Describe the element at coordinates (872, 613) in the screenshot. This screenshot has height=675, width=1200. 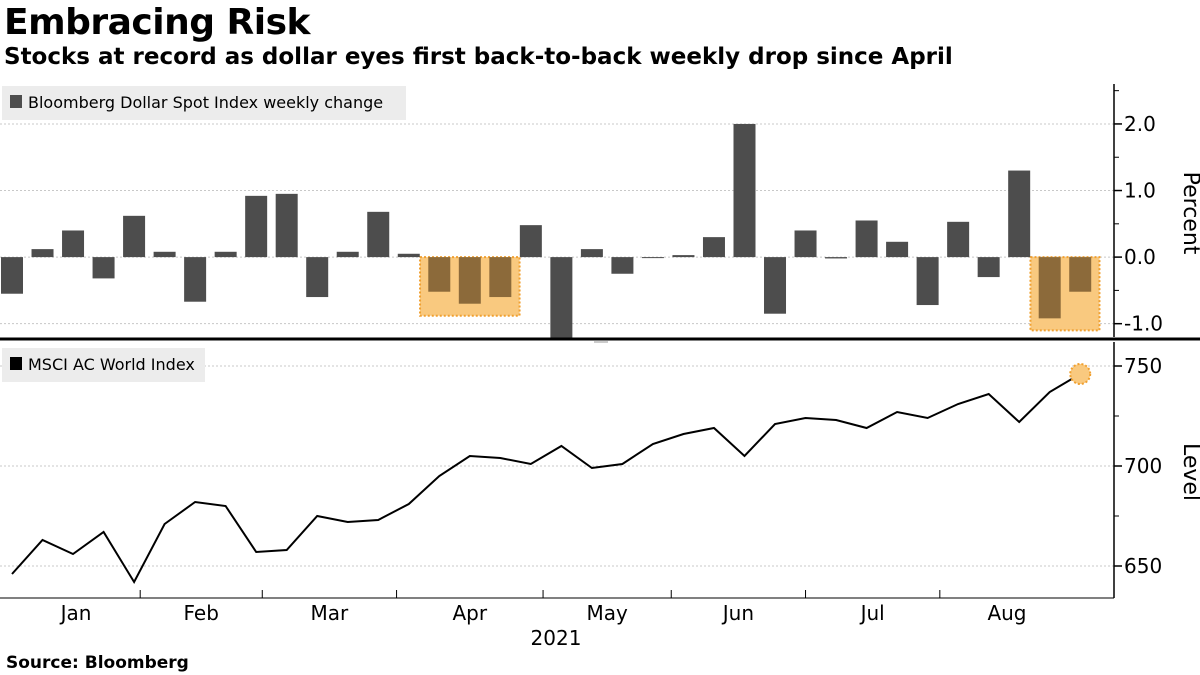
I see `x-tick-label: Jul` at that location.